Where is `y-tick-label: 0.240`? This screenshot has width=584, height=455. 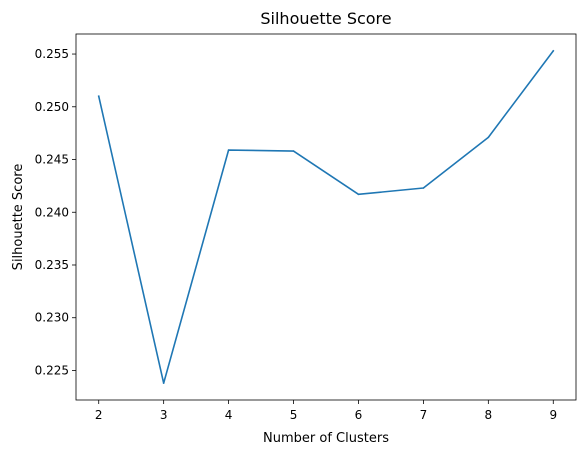 y-tick-label: 0.240 is located at coordinates (52, 212).